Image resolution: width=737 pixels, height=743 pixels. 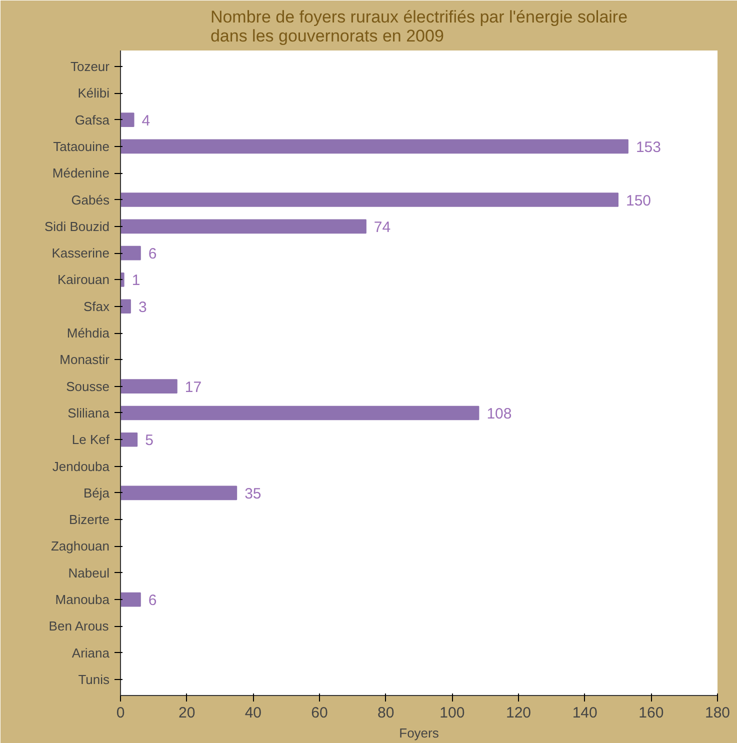 What do you see at coordinates (88, 386) in the screenshot?
I see `y-tick-label: Sousse` at bounding box center [88, 386].